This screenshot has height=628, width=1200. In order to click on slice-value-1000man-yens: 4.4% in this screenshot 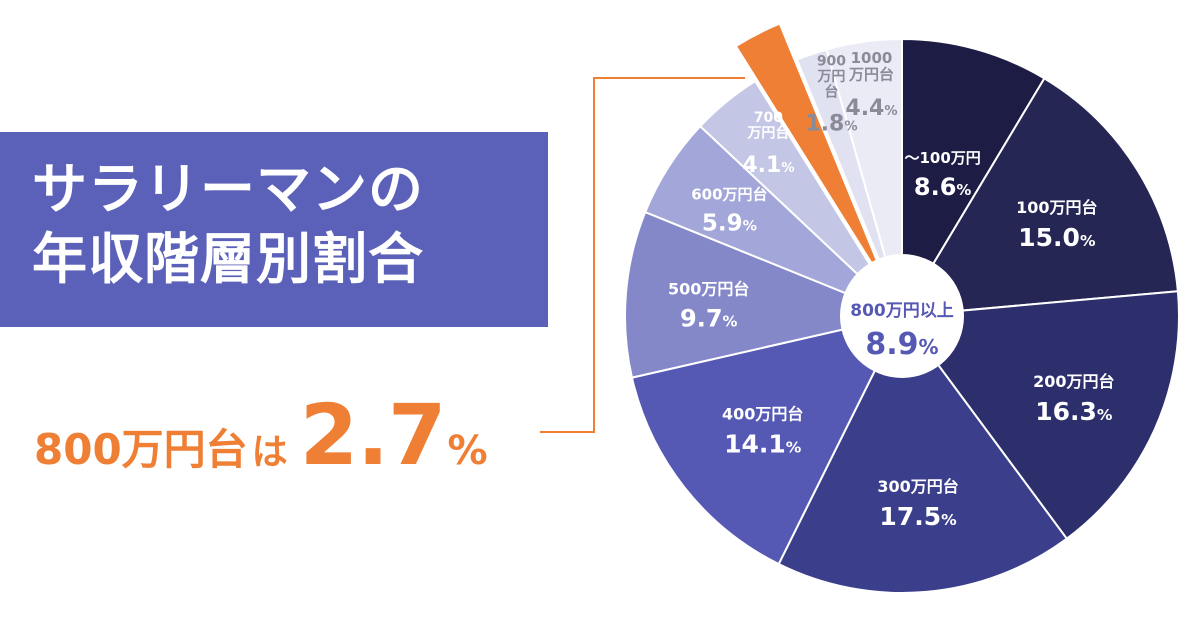, I will do `click(871, 108)`.